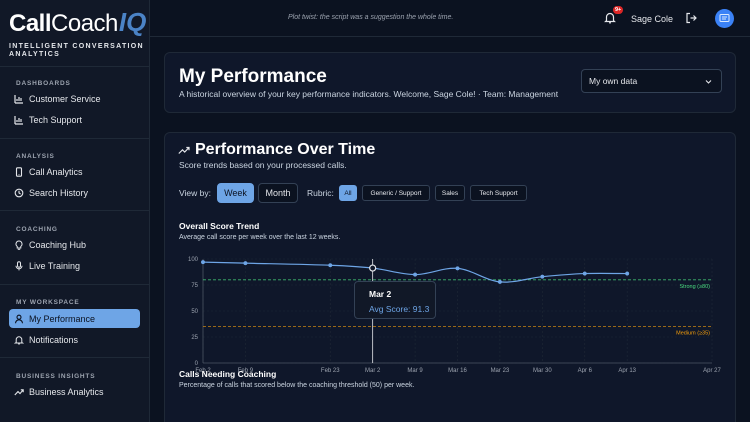  I want to click on x-tick-label: Apr 6, so click(585, 370).